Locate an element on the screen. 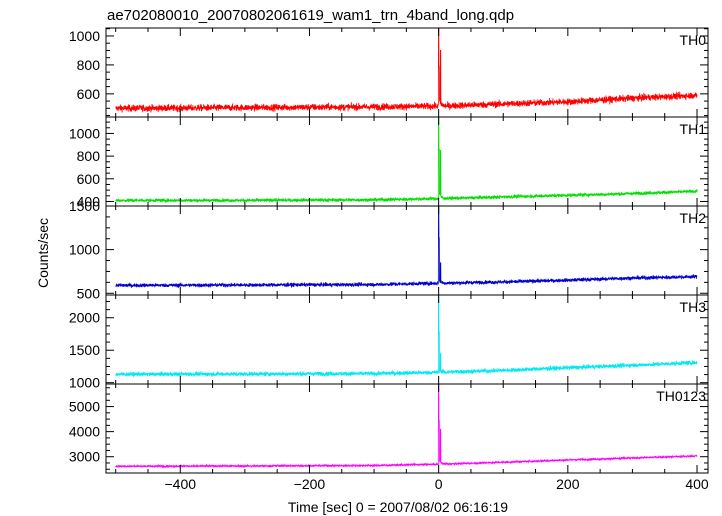 The width and height of the screenshot is (722, 516). x-tick-label: −400 is located at coordinates (181, 484).